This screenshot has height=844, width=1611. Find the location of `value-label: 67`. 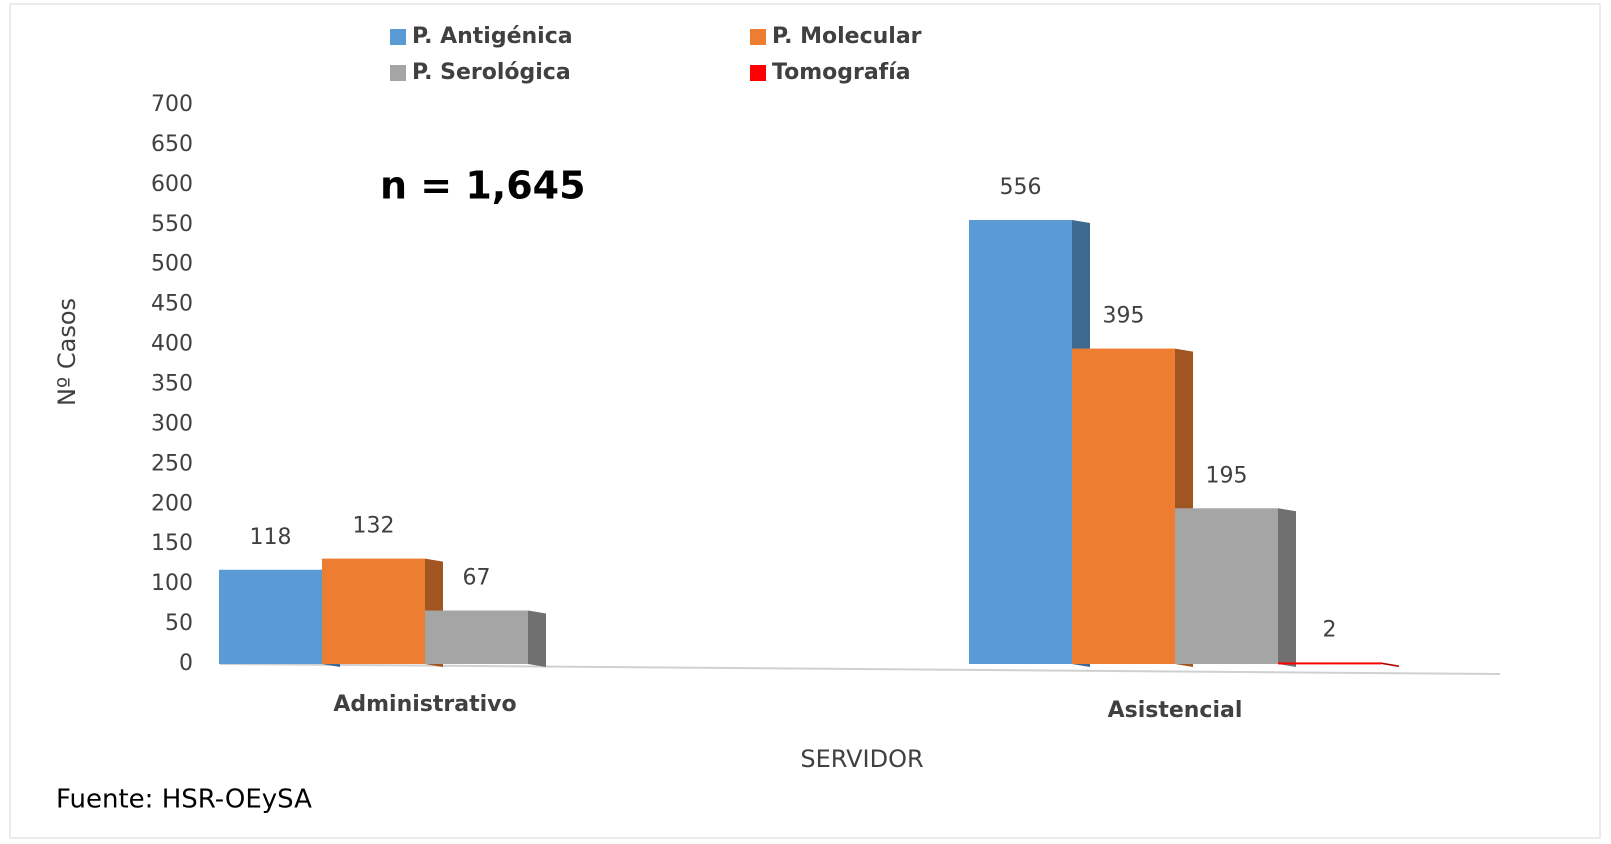

value-label: 67 is located at coordinates (477, 577).